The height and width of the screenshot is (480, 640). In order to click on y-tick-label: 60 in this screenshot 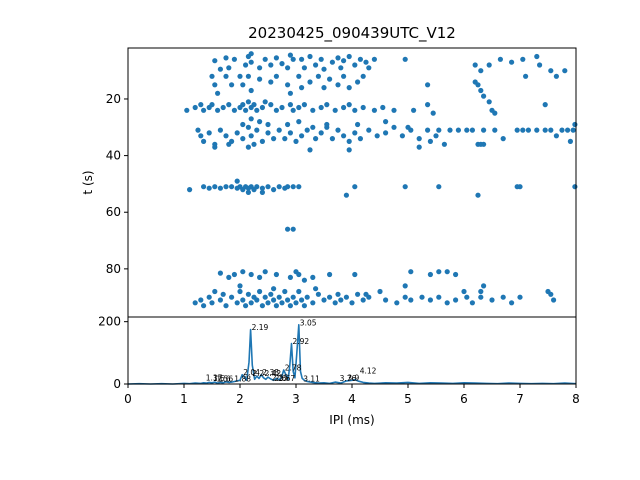, I will do `click(113, 212)`.